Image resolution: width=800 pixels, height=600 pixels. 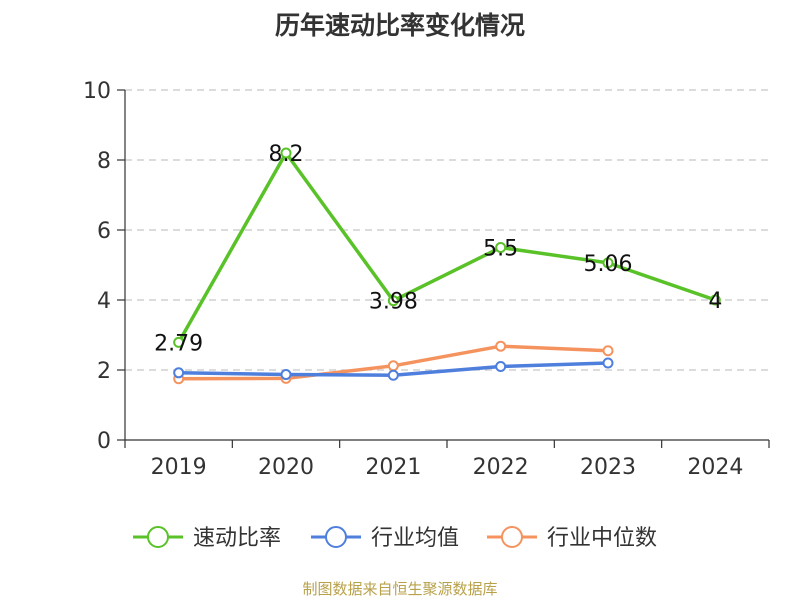 What do you see at coordinates (393, 467) in the screenshot?
I see `x-tick-label-2021: 2021` at bounding box center [393, 467].